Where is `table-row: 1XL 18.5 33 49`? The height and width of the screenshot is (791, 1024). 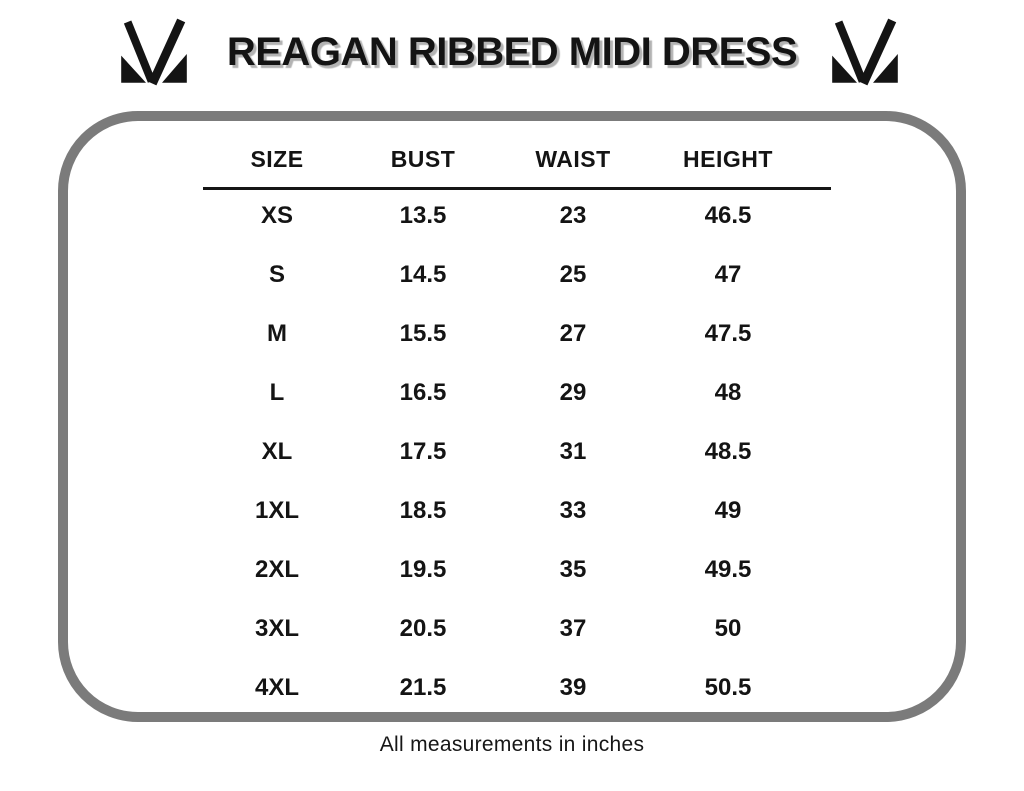
table-row: 1XL 18.5 33 49 is located at coordinates (505, 510).